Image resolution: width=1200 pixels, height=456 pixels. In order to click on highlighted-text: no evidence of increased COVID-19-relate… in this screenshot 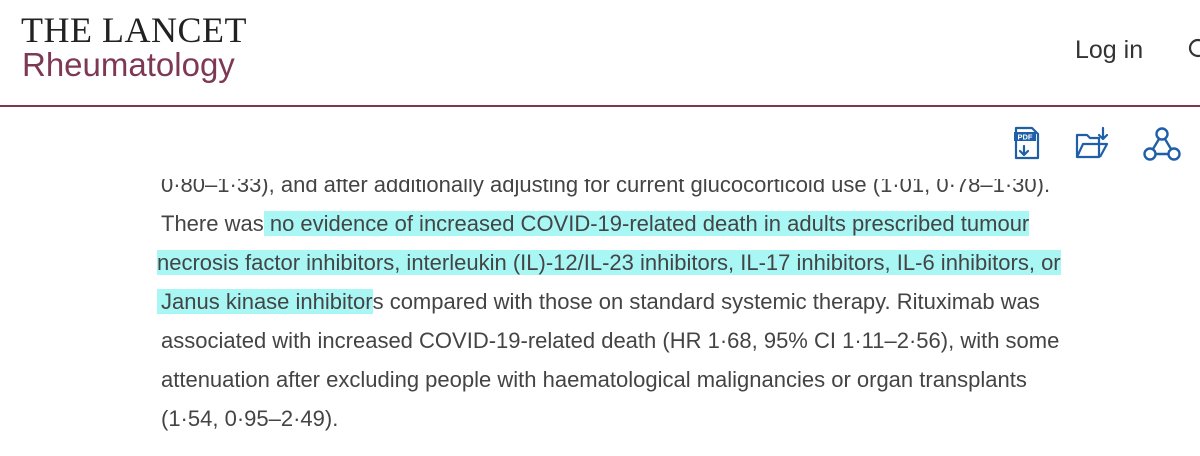, I will do `click(646, 223)`.